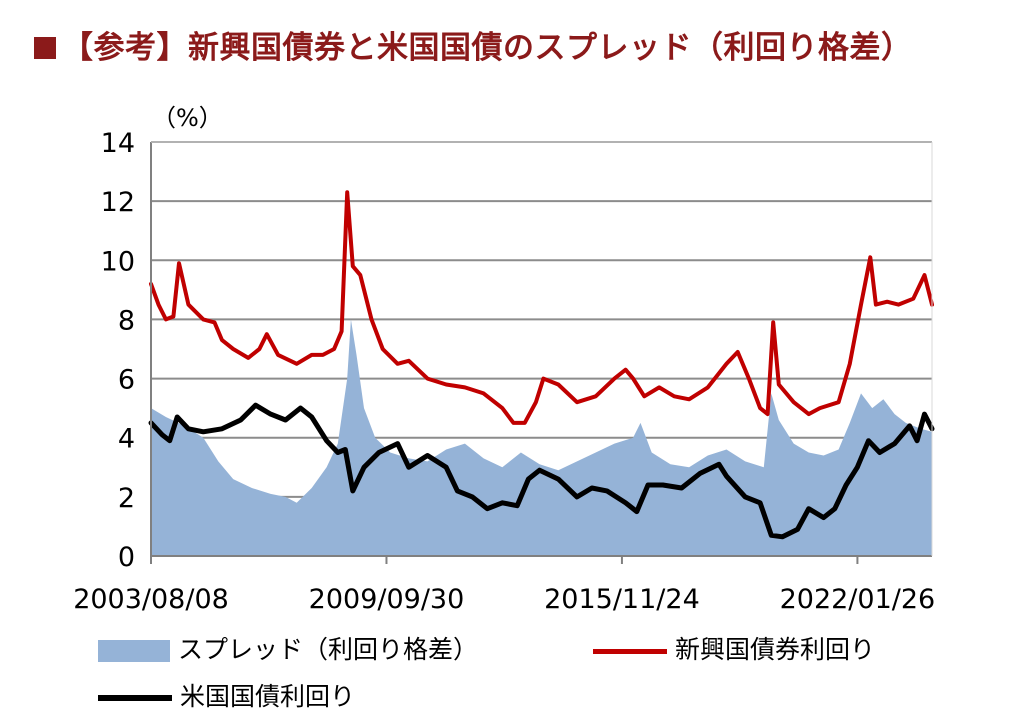  What do you see at coordinates (118, 143) in the screenshot?
I see `y-tick-label-14: 14` at bounding box center [118, 143].